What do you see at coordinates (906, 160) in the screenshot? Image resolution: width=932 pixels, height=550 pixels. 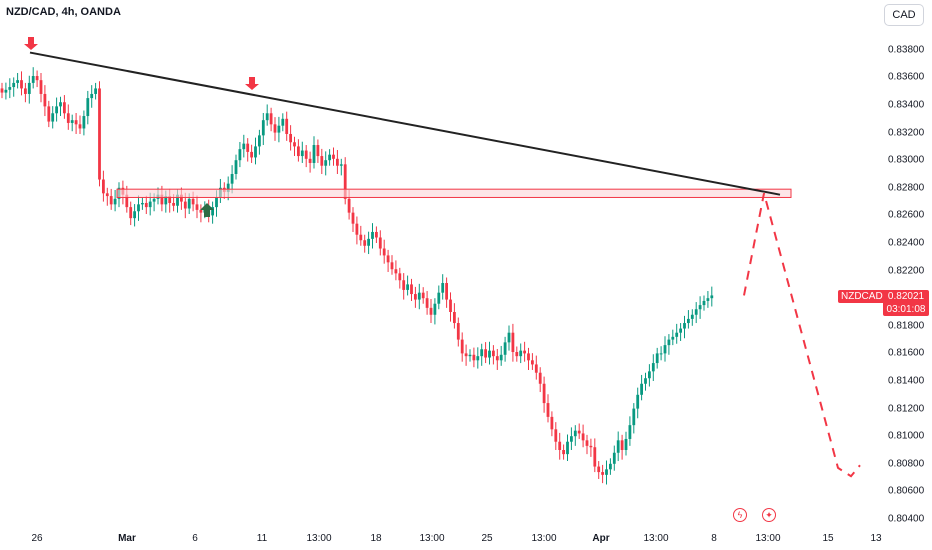 I see `price-tick-label: 0.83000` at bounding box center [906, 160].